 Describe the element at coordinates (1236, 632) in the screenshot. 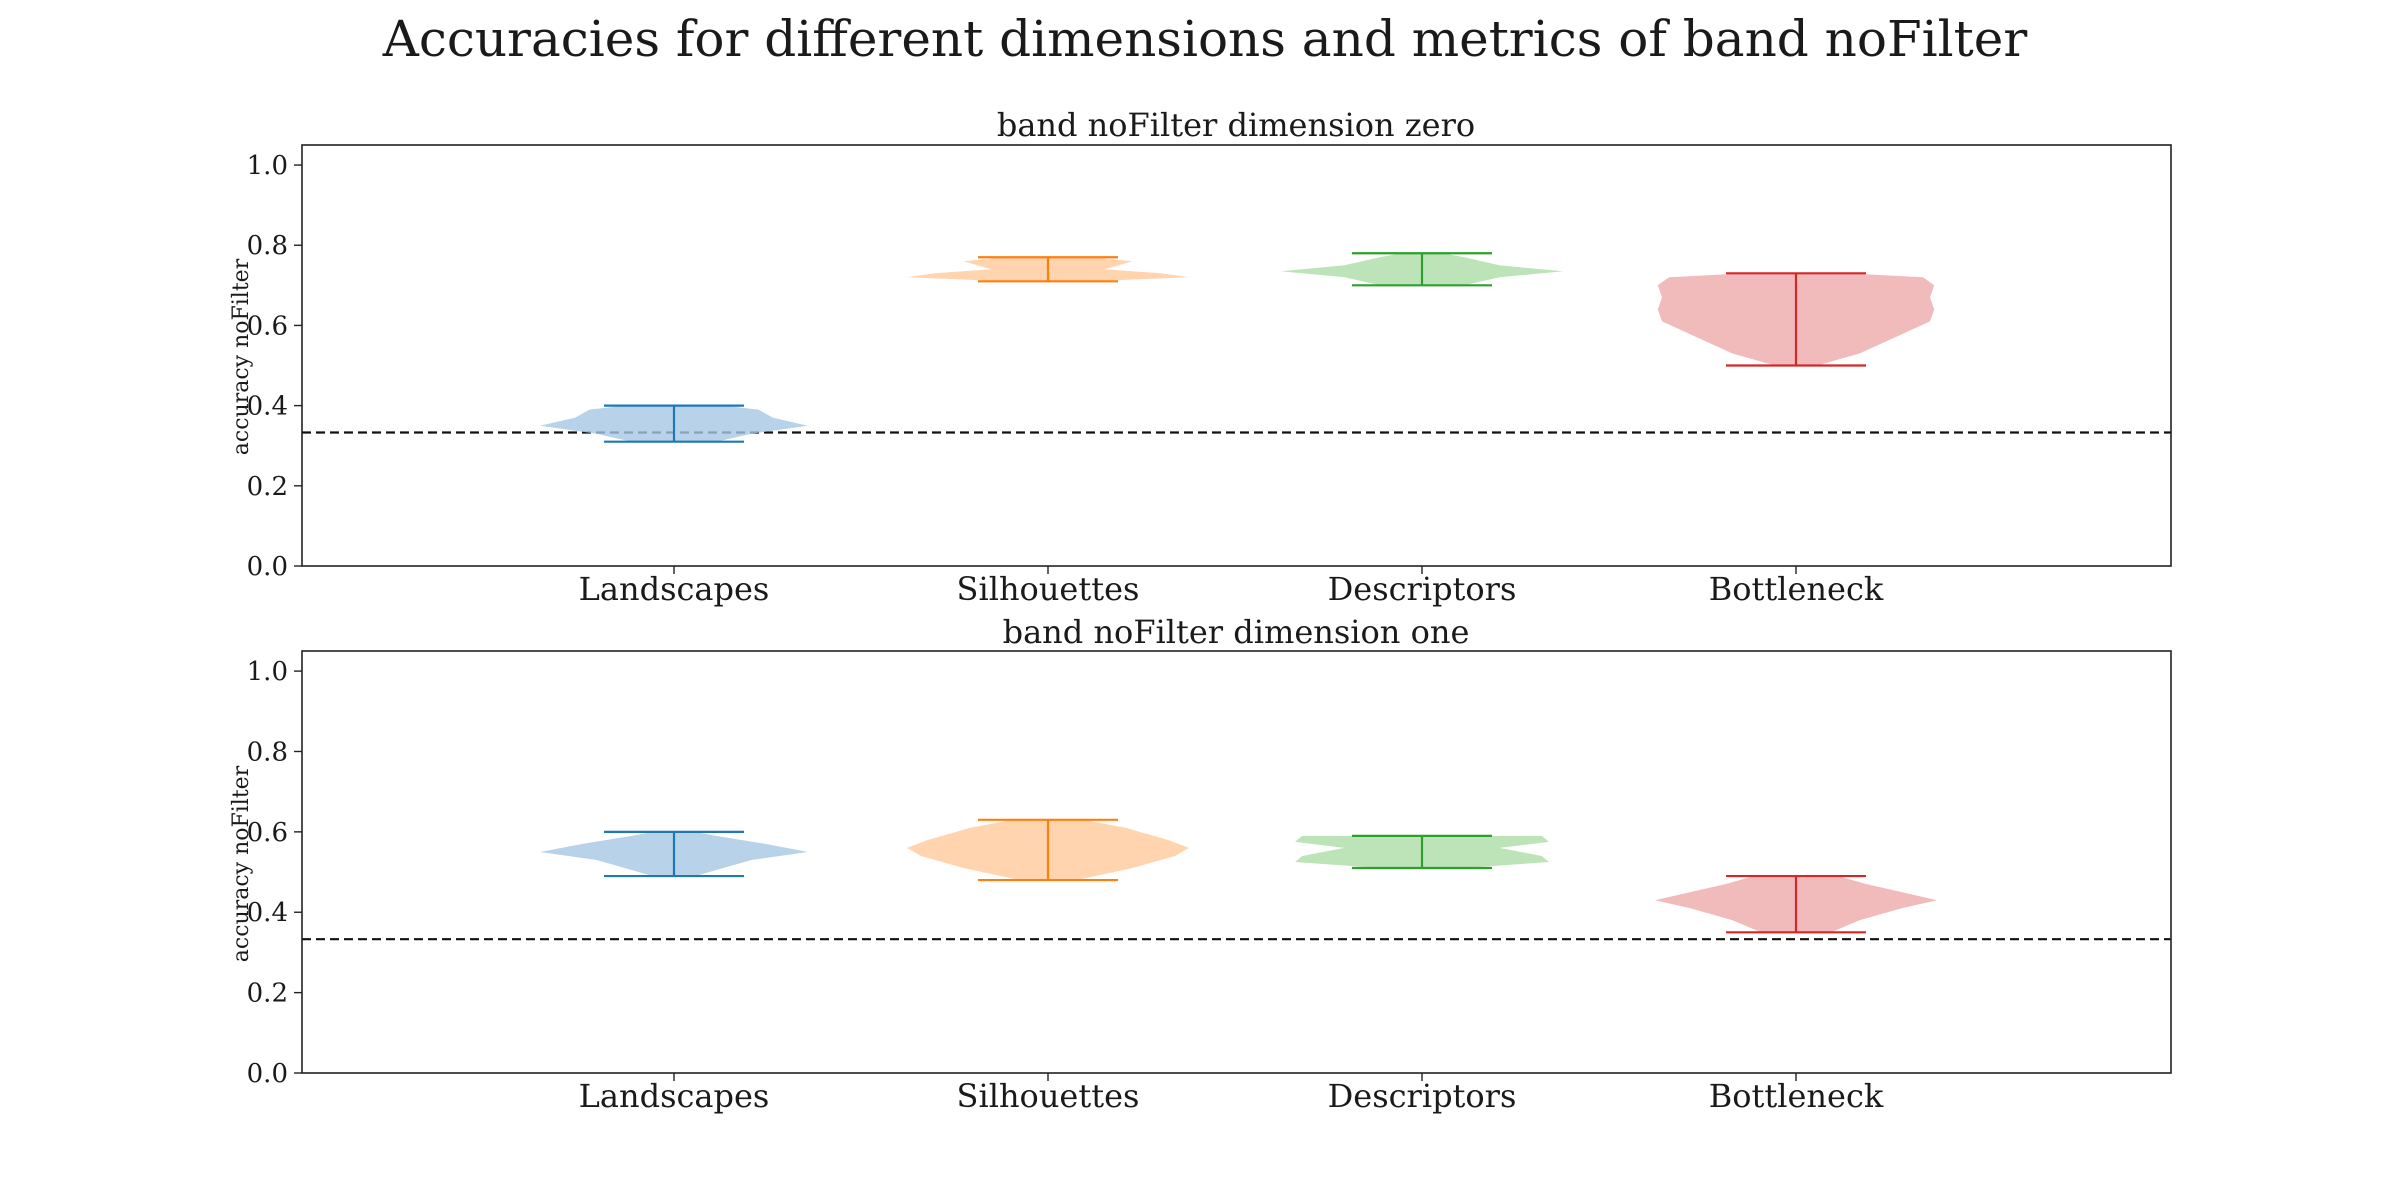

I see `panel-title: band noFilter dimension one` at that location.